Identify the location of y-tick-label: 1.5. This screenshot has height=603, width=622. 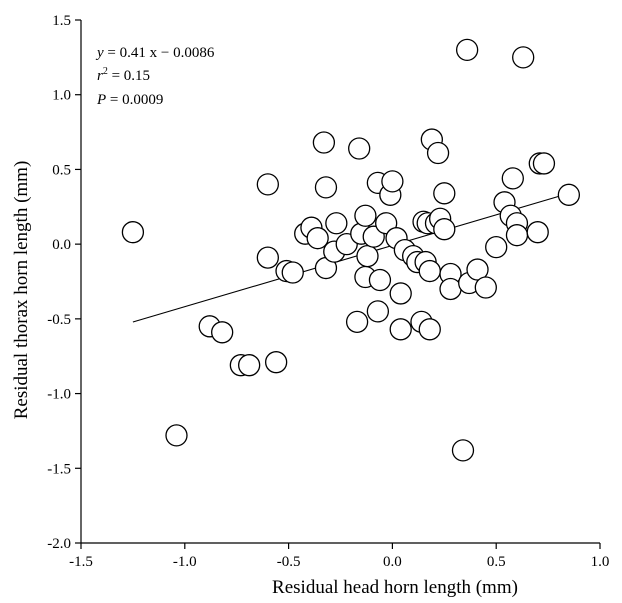
(61, 21).